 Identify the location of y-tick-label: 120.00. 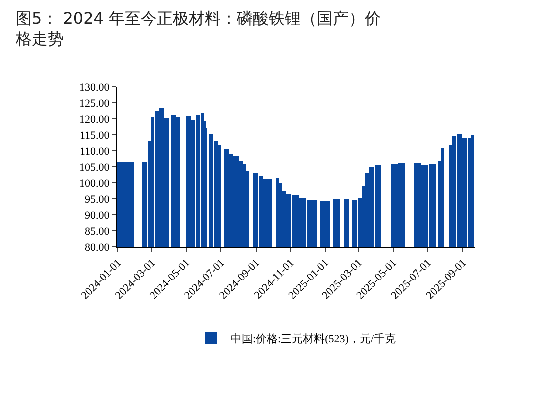
(95, 120).